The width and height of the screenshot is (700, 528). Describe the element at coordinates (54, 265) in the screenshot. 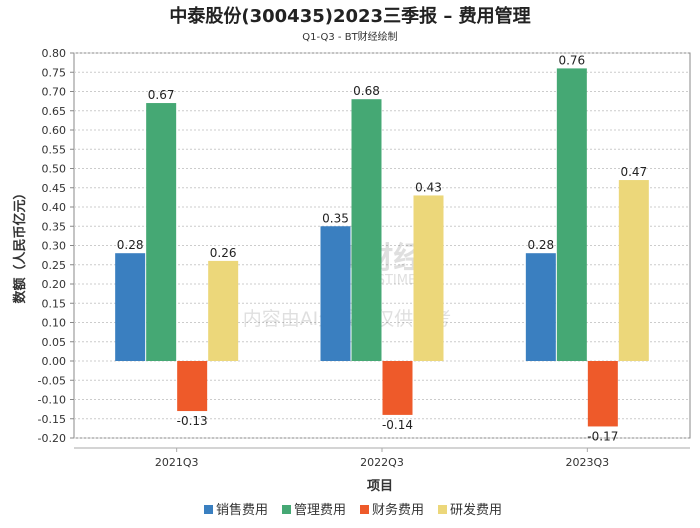

I see `y-tick-label: 0.25` at that location.